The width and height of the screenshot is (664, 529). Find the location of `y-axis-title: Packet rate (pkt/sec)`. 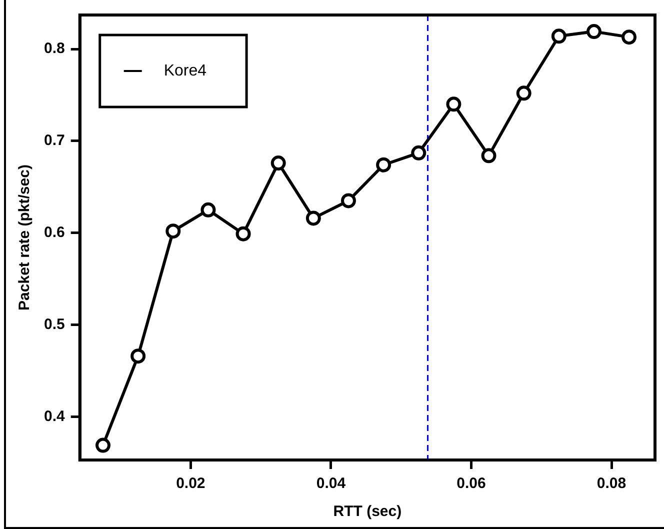

y-axis-title: Packet rate (pkt/sec) is located at coordinates (25, 237).